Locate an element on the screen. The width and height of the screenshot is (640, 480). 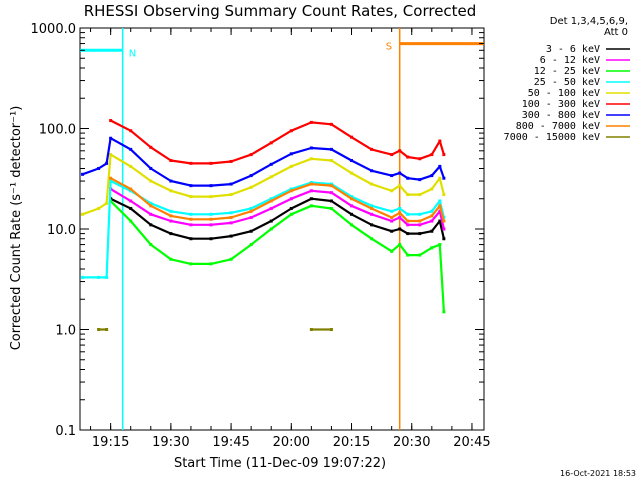
legend-label: 12 - 25 keV is located at coordinates (567, 71).